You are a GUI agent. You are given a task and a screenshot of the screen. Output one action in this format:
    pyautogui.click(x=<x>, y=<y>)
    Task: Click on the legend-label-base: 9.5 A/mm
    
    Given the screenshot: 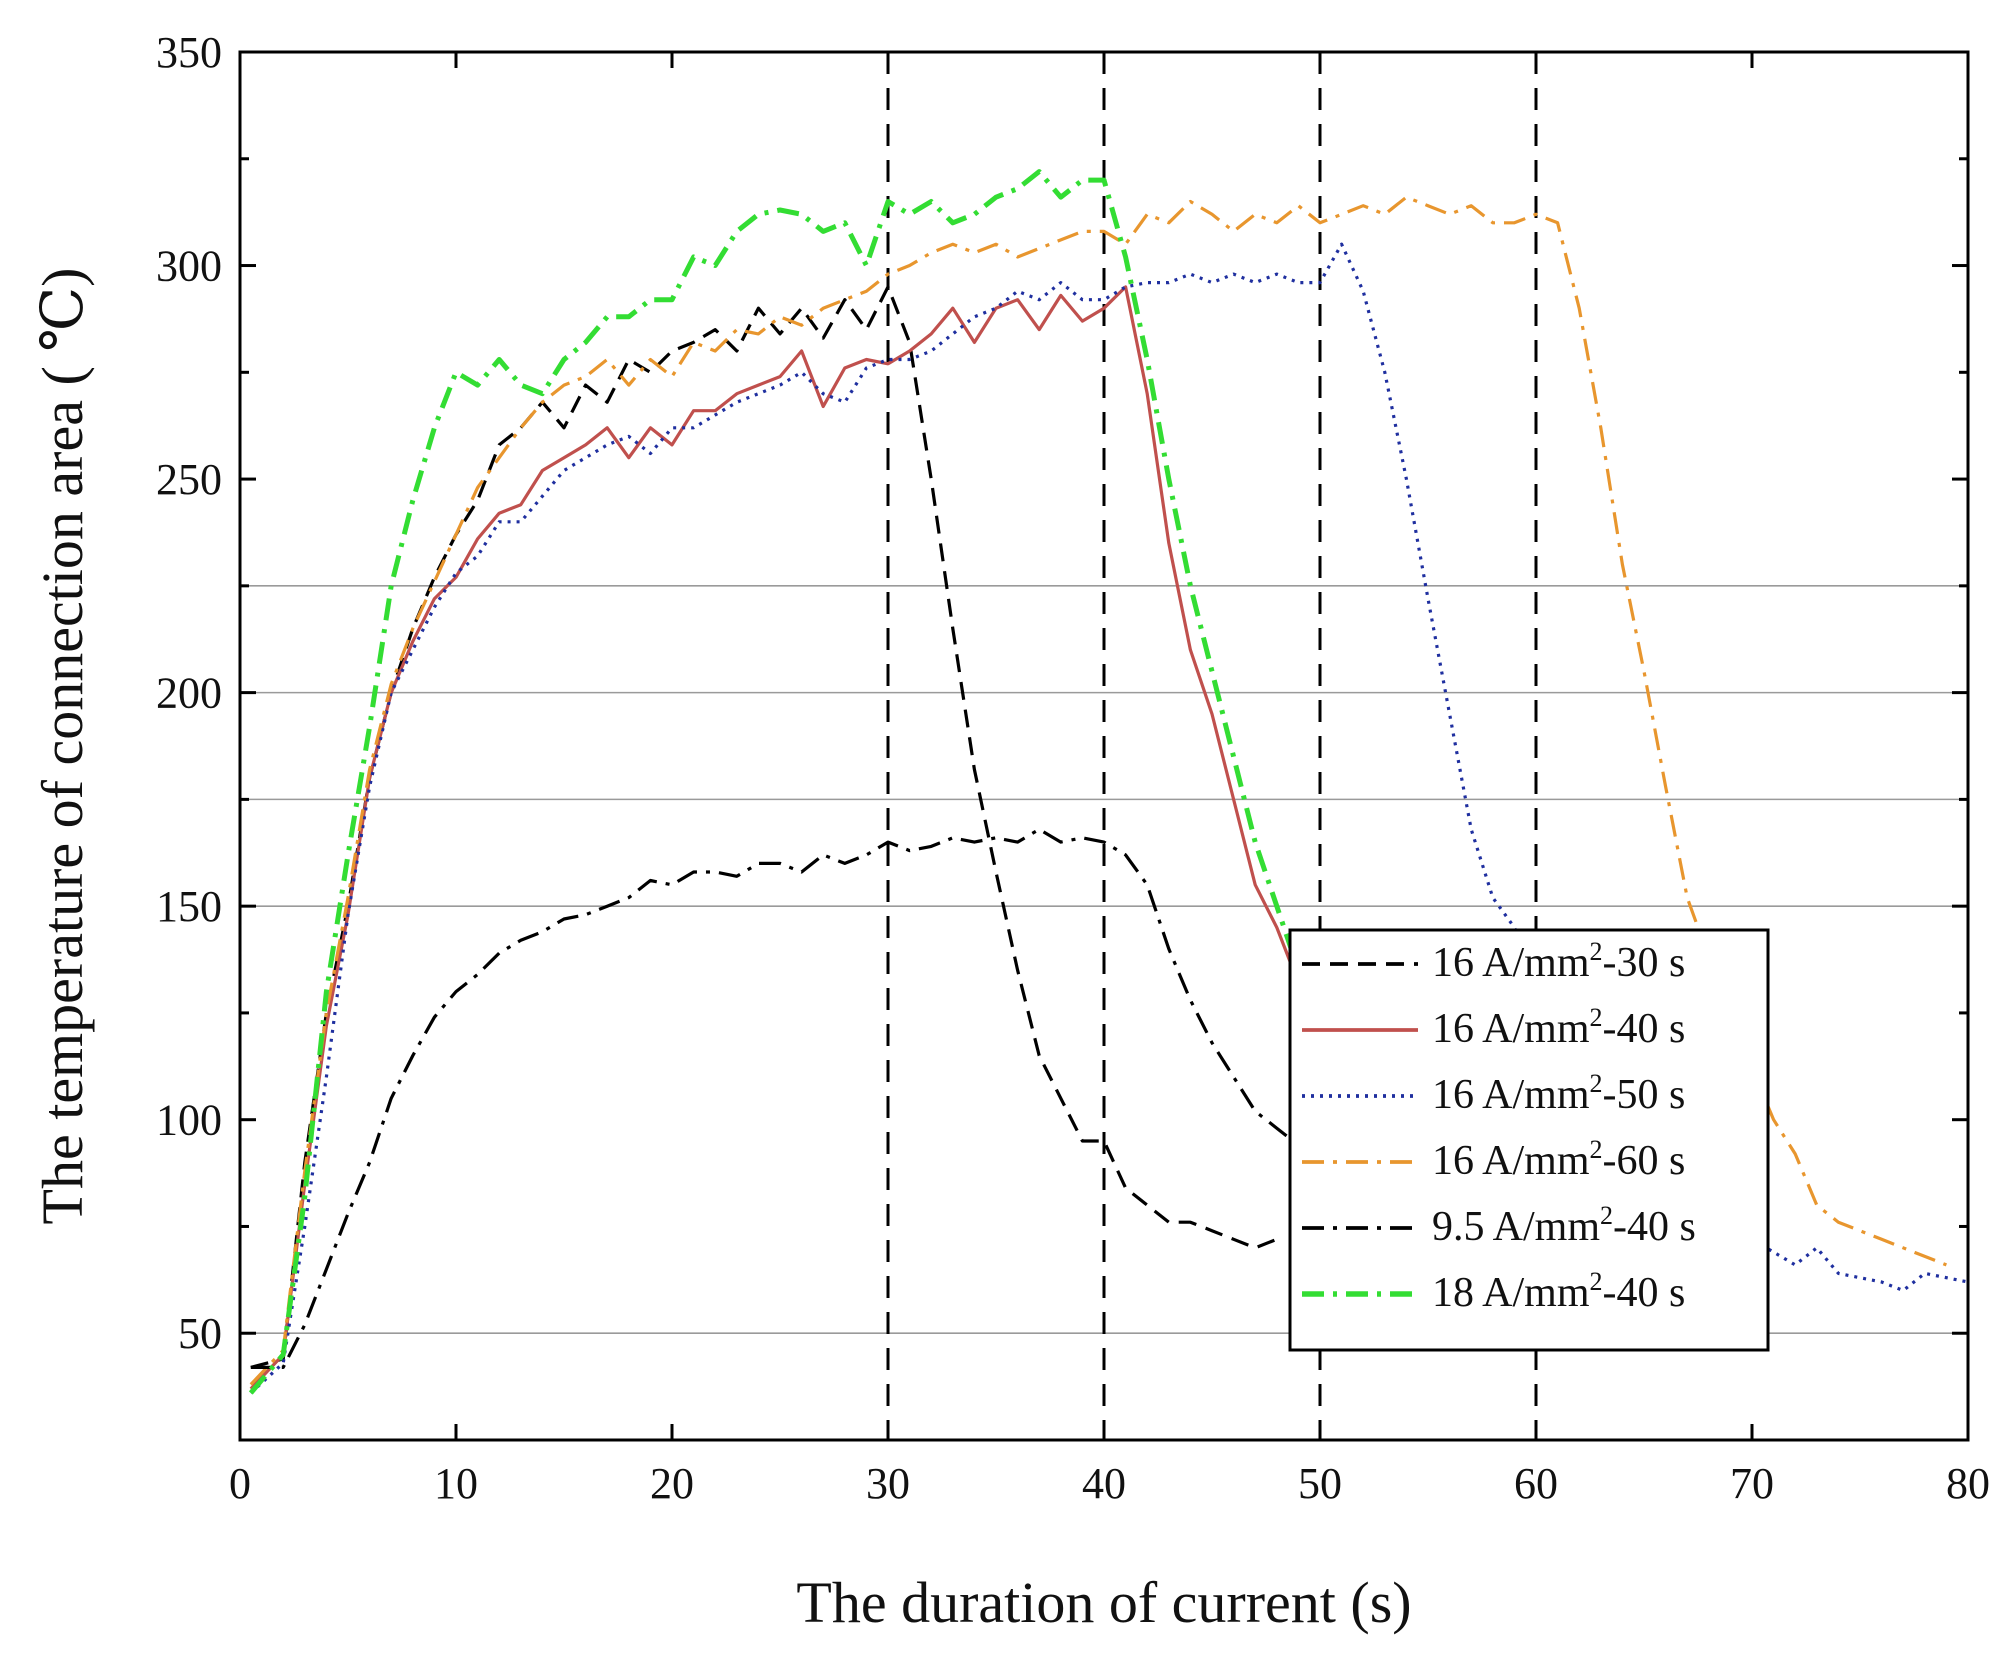 What is the action you would take?
    pyautogui.click(x=1516, y=1227)
    